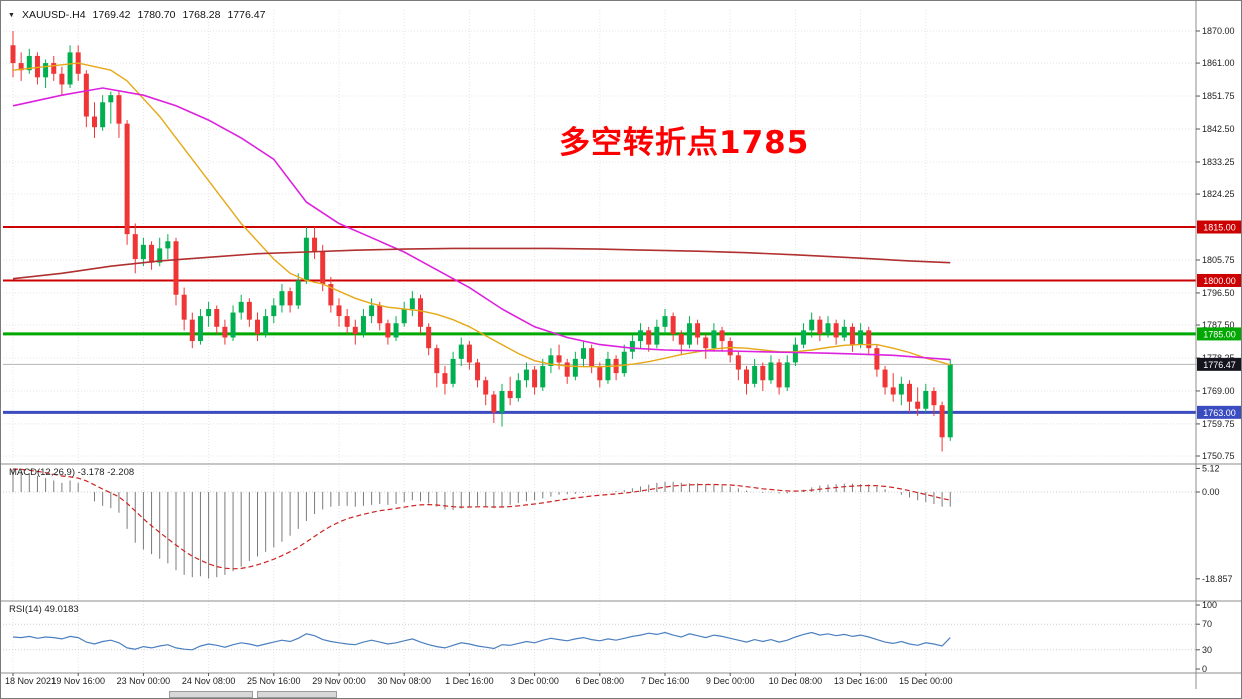 The height and width of the screenshot is (699, 1242). I want to click on svg-text: 29 Nov 00:00, so click(339, 681).